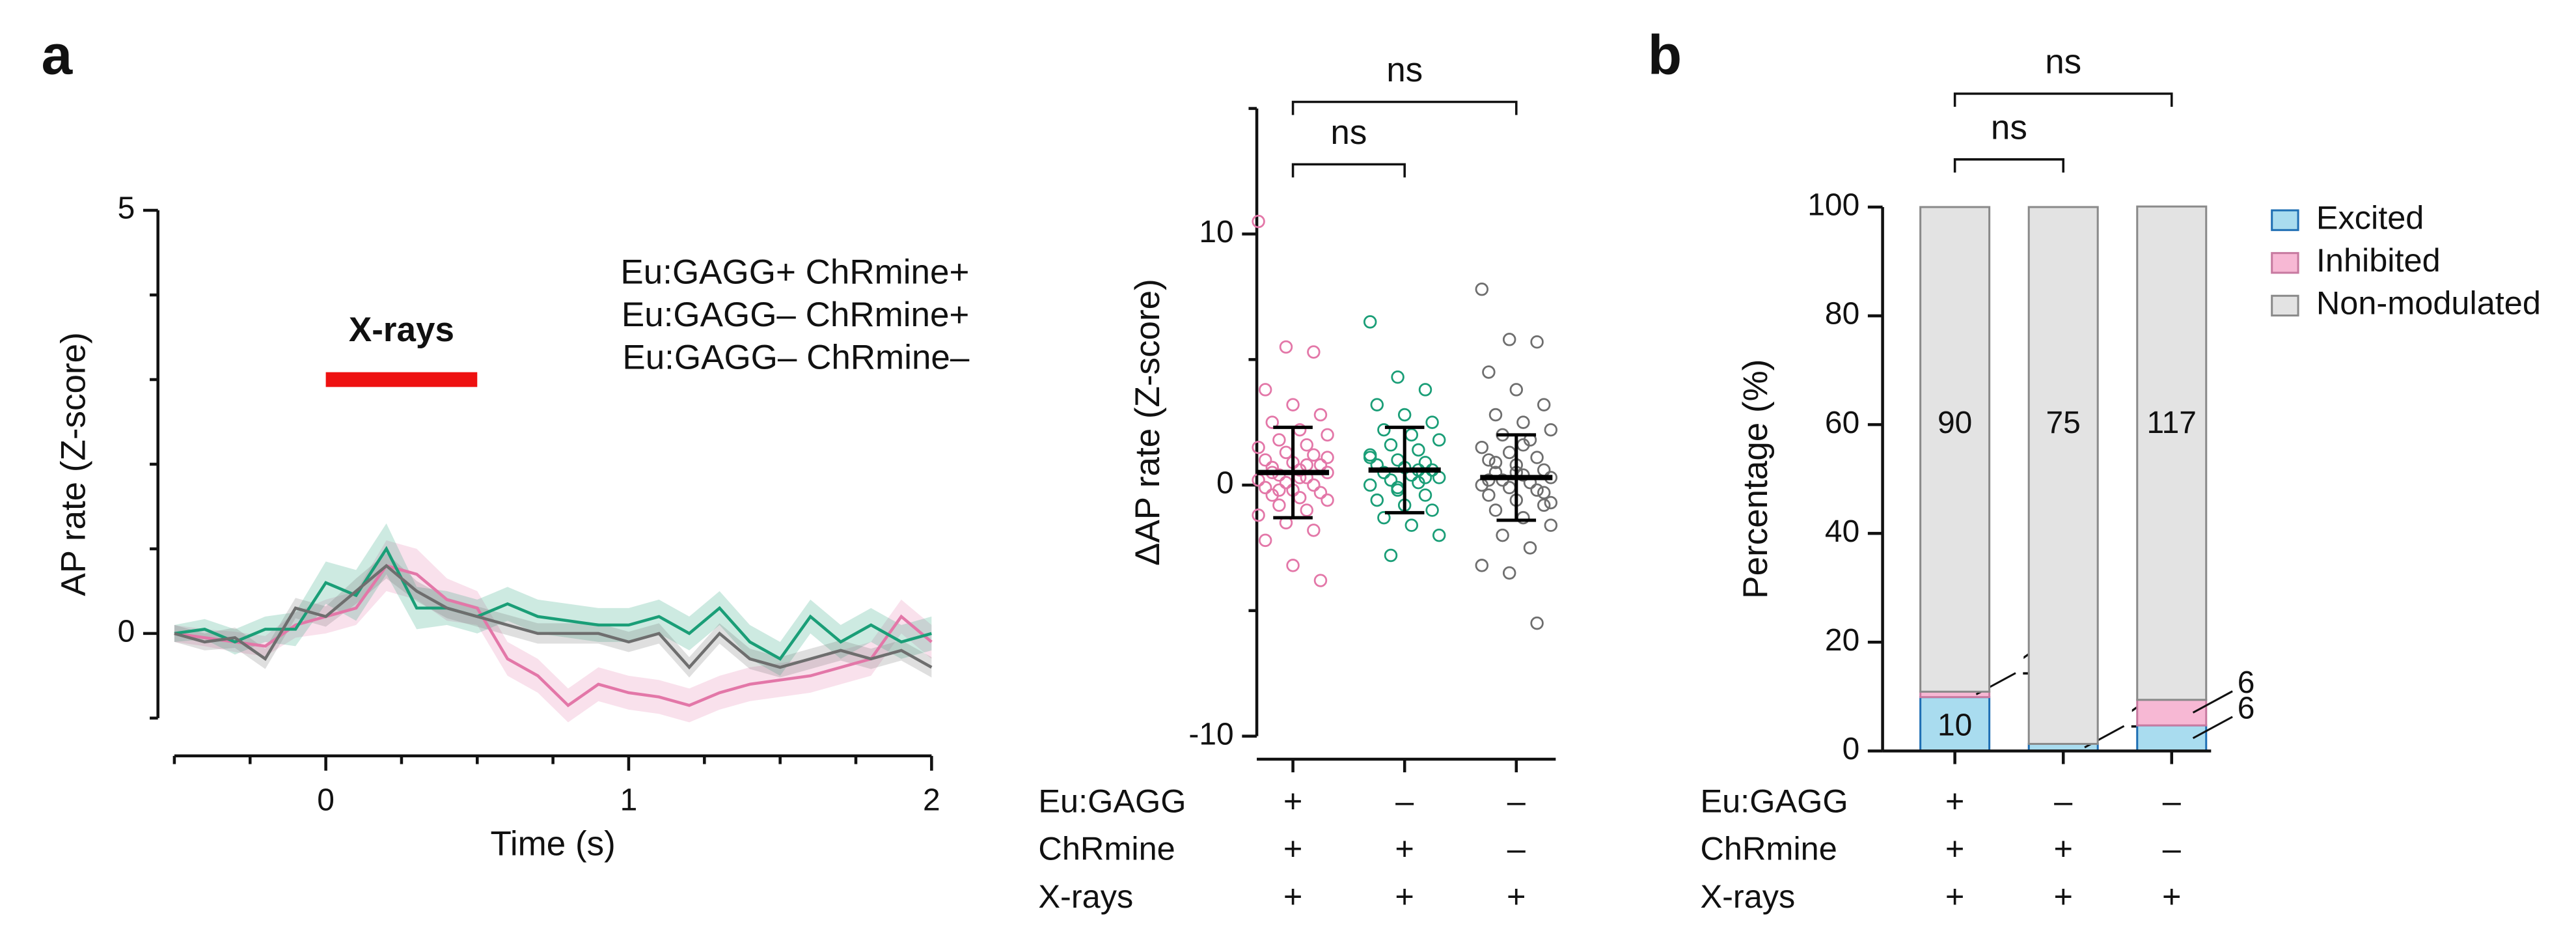 Image resolution: width=2576 pixels, height=935 pixels. I want to click on y-tick-label: -10, so click(1210, 734).